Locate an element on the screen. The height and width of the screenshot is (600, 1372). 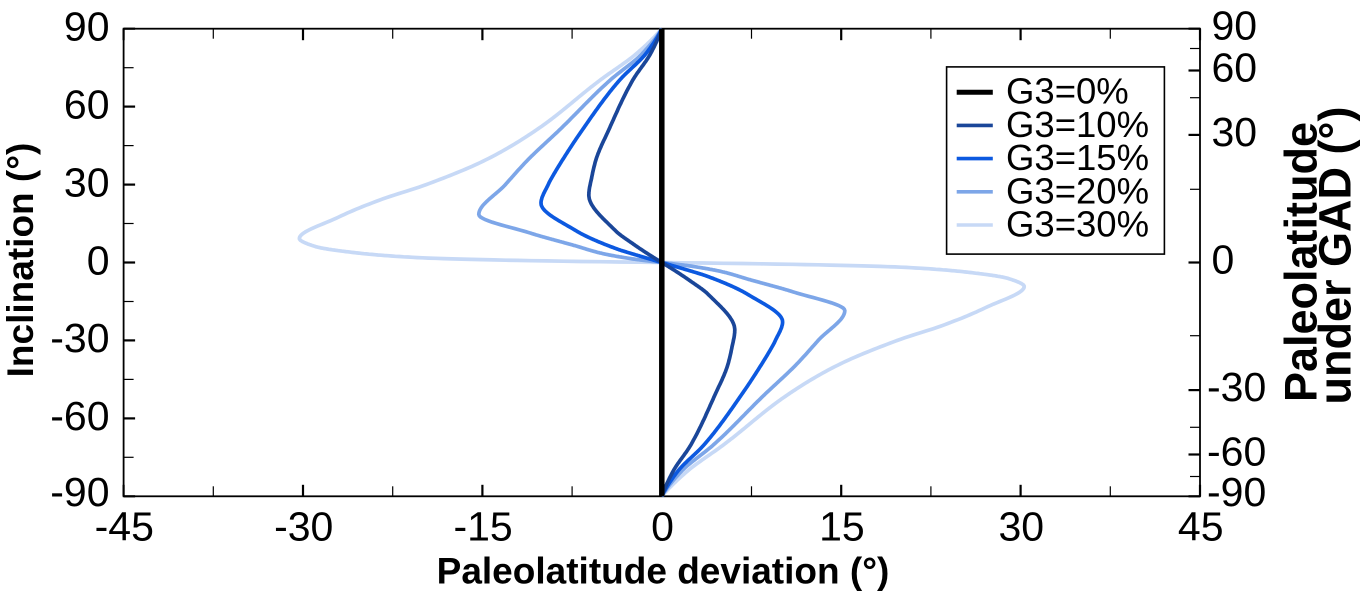
svg-text: under GAD (°) is located at coordinates (1335, 256).